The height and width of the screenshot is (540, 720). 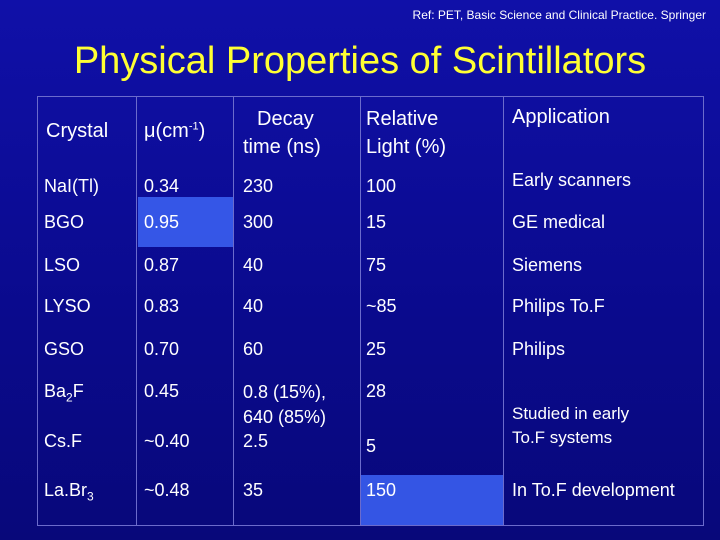 What do you see at coordinates (162, 306) in the screenshot?
I see `cell-mu: 0.83` at bounding box center [162, 306].